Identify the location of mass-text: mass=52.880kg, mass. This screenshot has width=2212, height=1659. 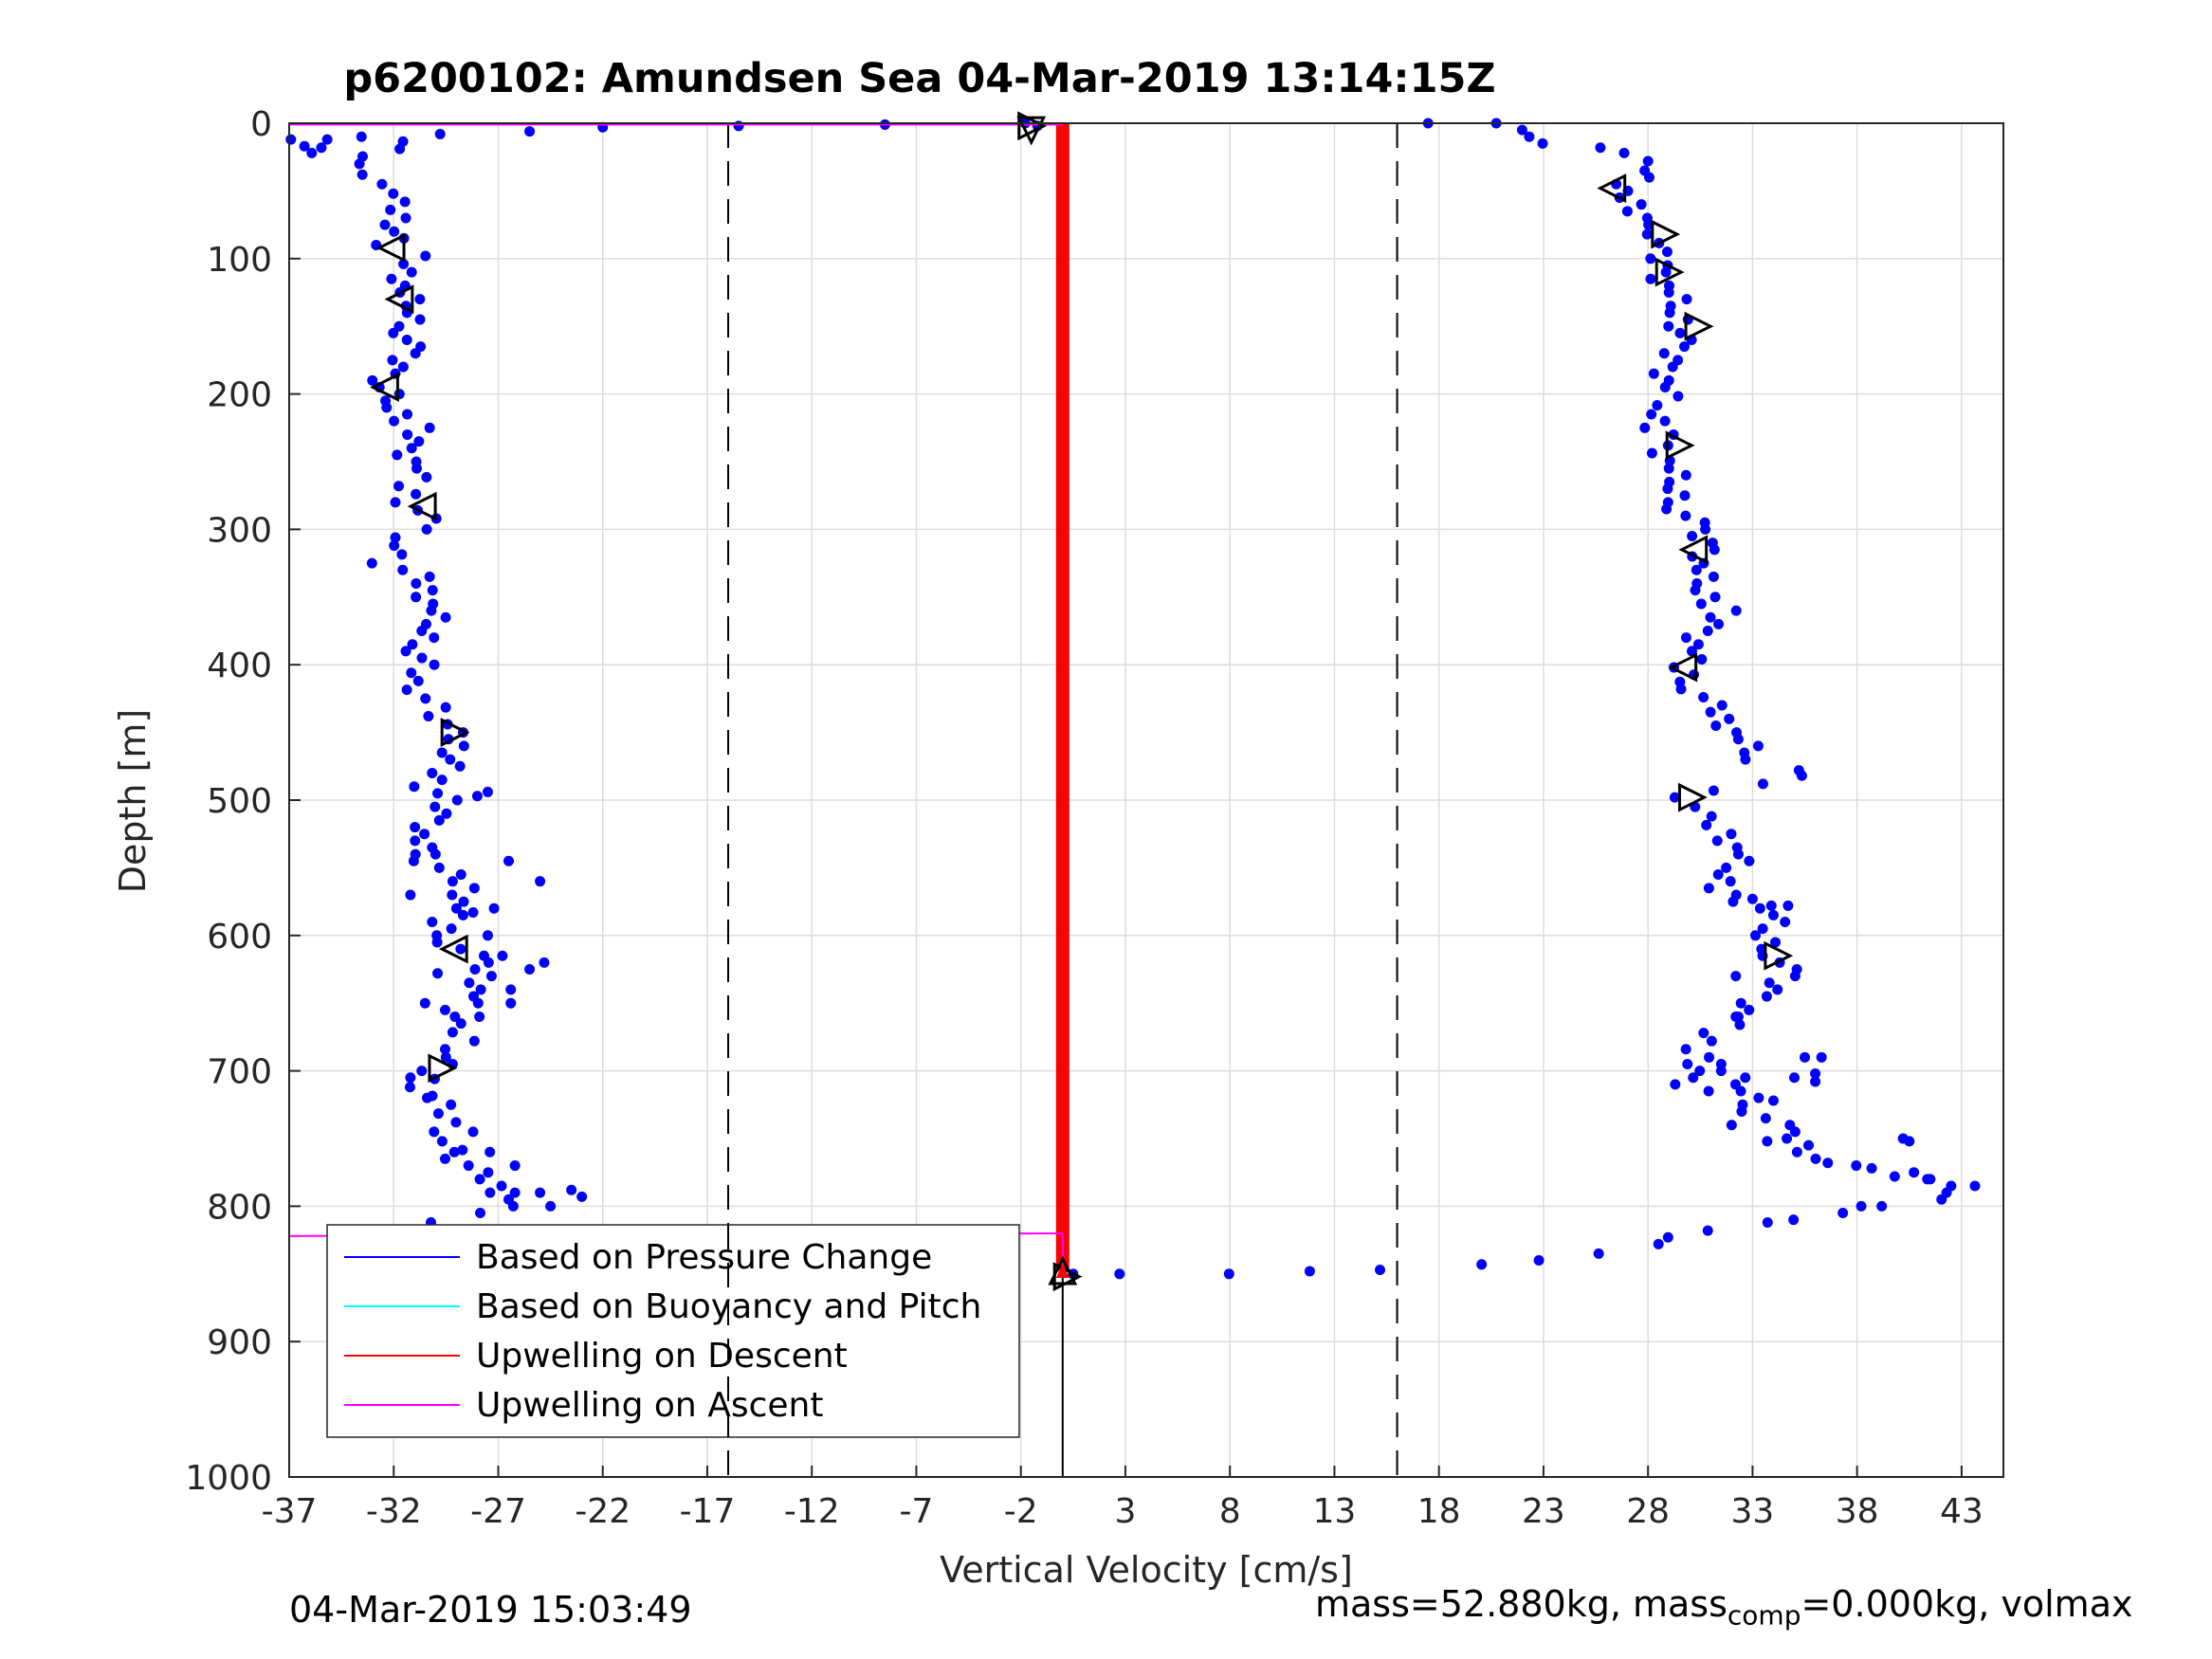
(1521, 1604).